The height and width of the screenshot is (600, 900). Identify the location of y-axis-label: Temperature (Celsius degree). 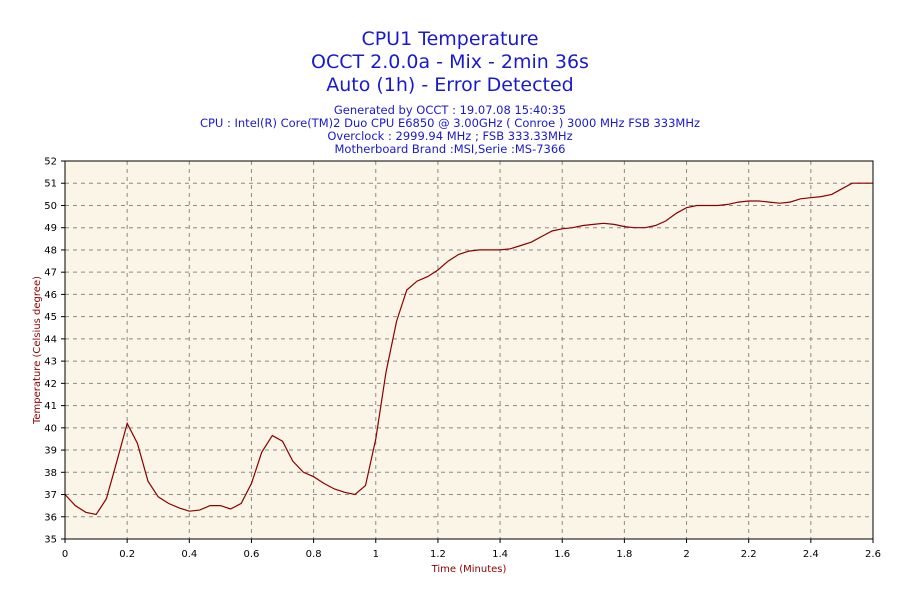
(37, 350).